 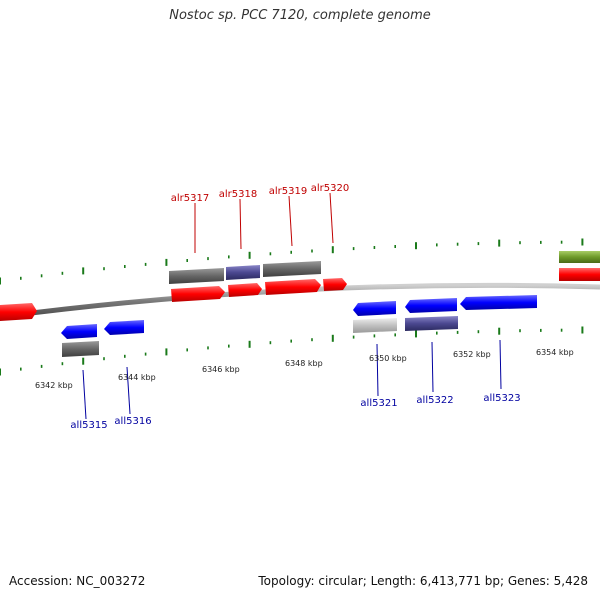 I want to click on genome-title: Nostoc sp. PCC 7120, complete genome, so click(x=300, y=15).